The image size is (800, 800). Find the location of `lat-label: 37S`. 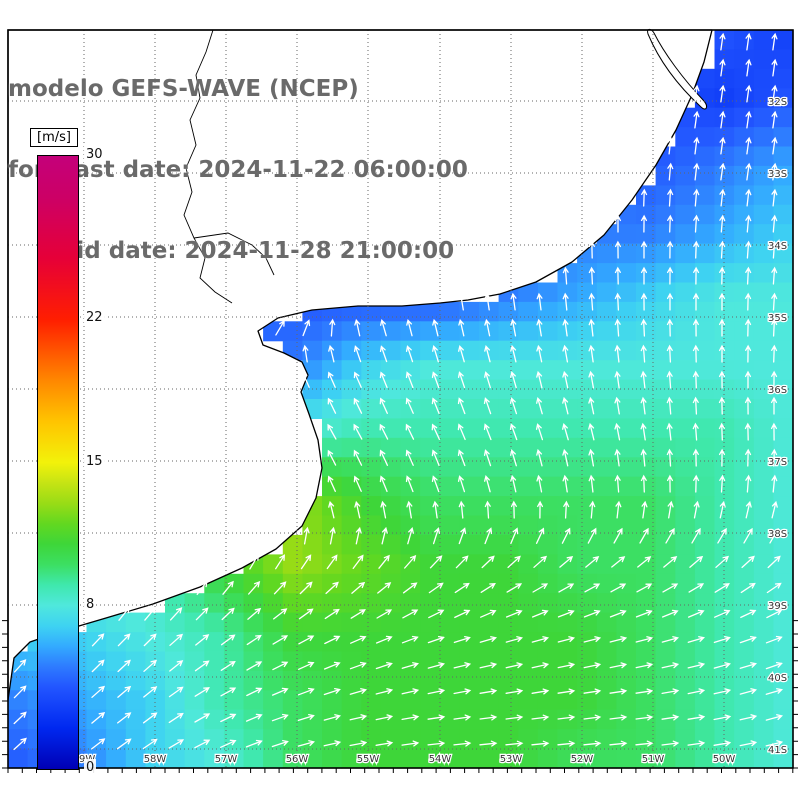

lat-label: 37S is located at coordinates (777, 462).